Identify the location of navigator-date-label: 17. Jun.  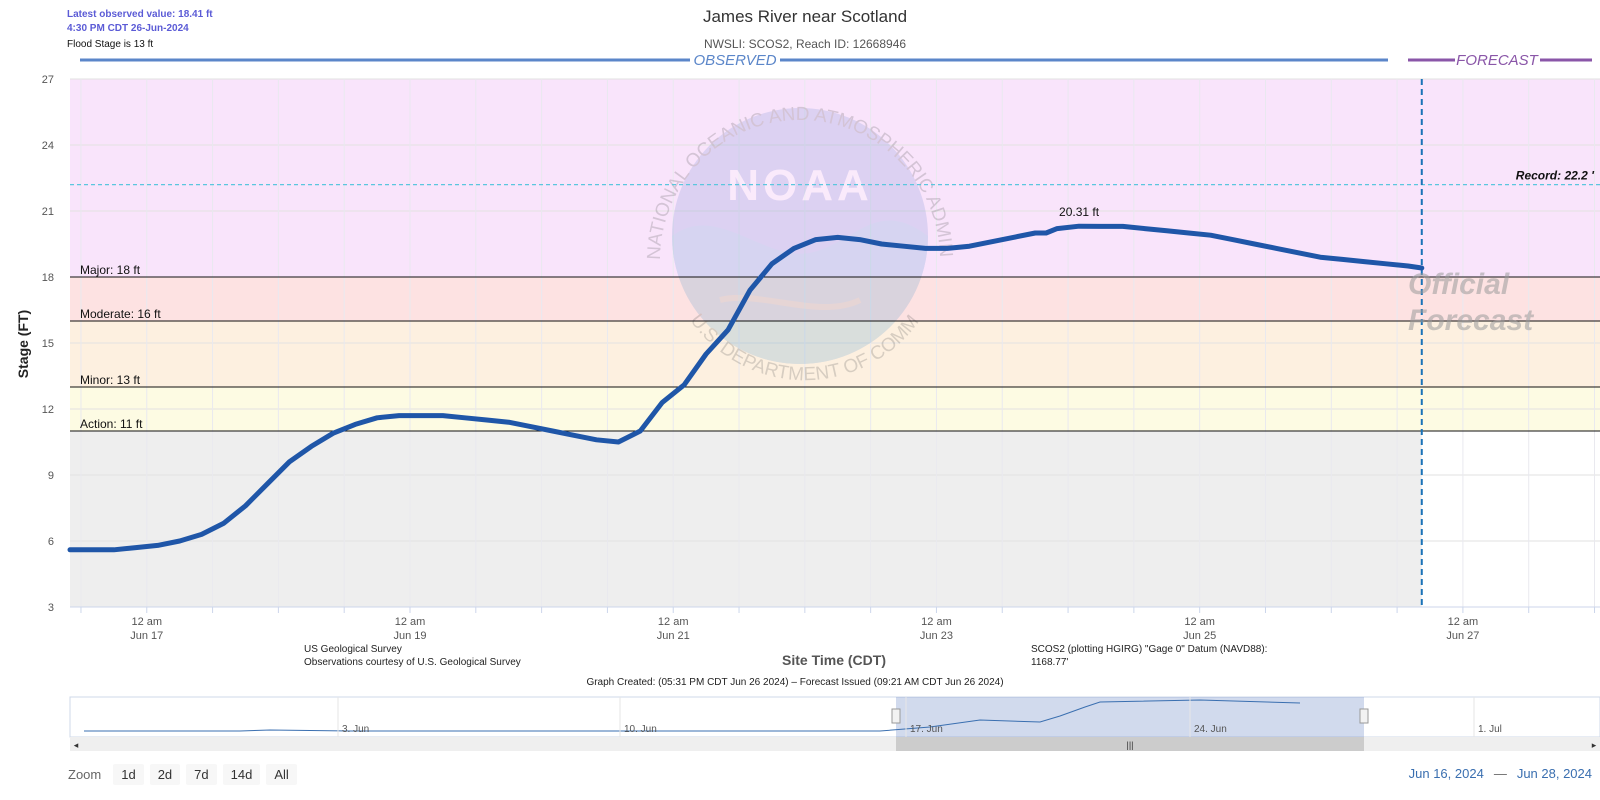
(926, 729).